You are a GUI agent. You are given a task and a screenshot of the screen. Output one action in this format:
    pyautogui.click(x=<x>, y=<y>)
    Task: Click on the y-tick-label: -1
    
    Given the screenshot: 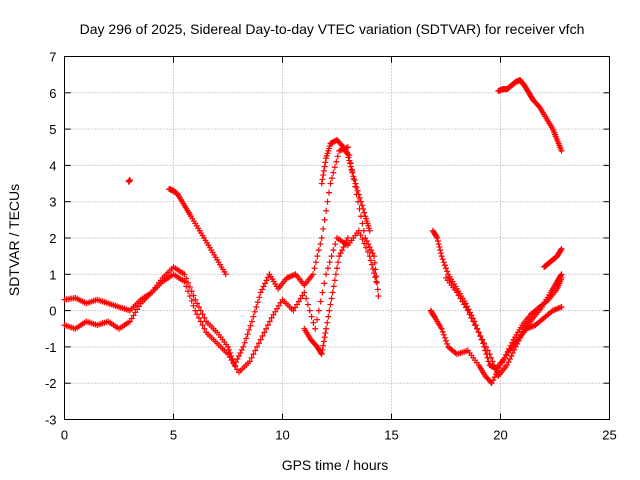 What is the action you would take?
    pyautogui.click(x=51, y=347)
    